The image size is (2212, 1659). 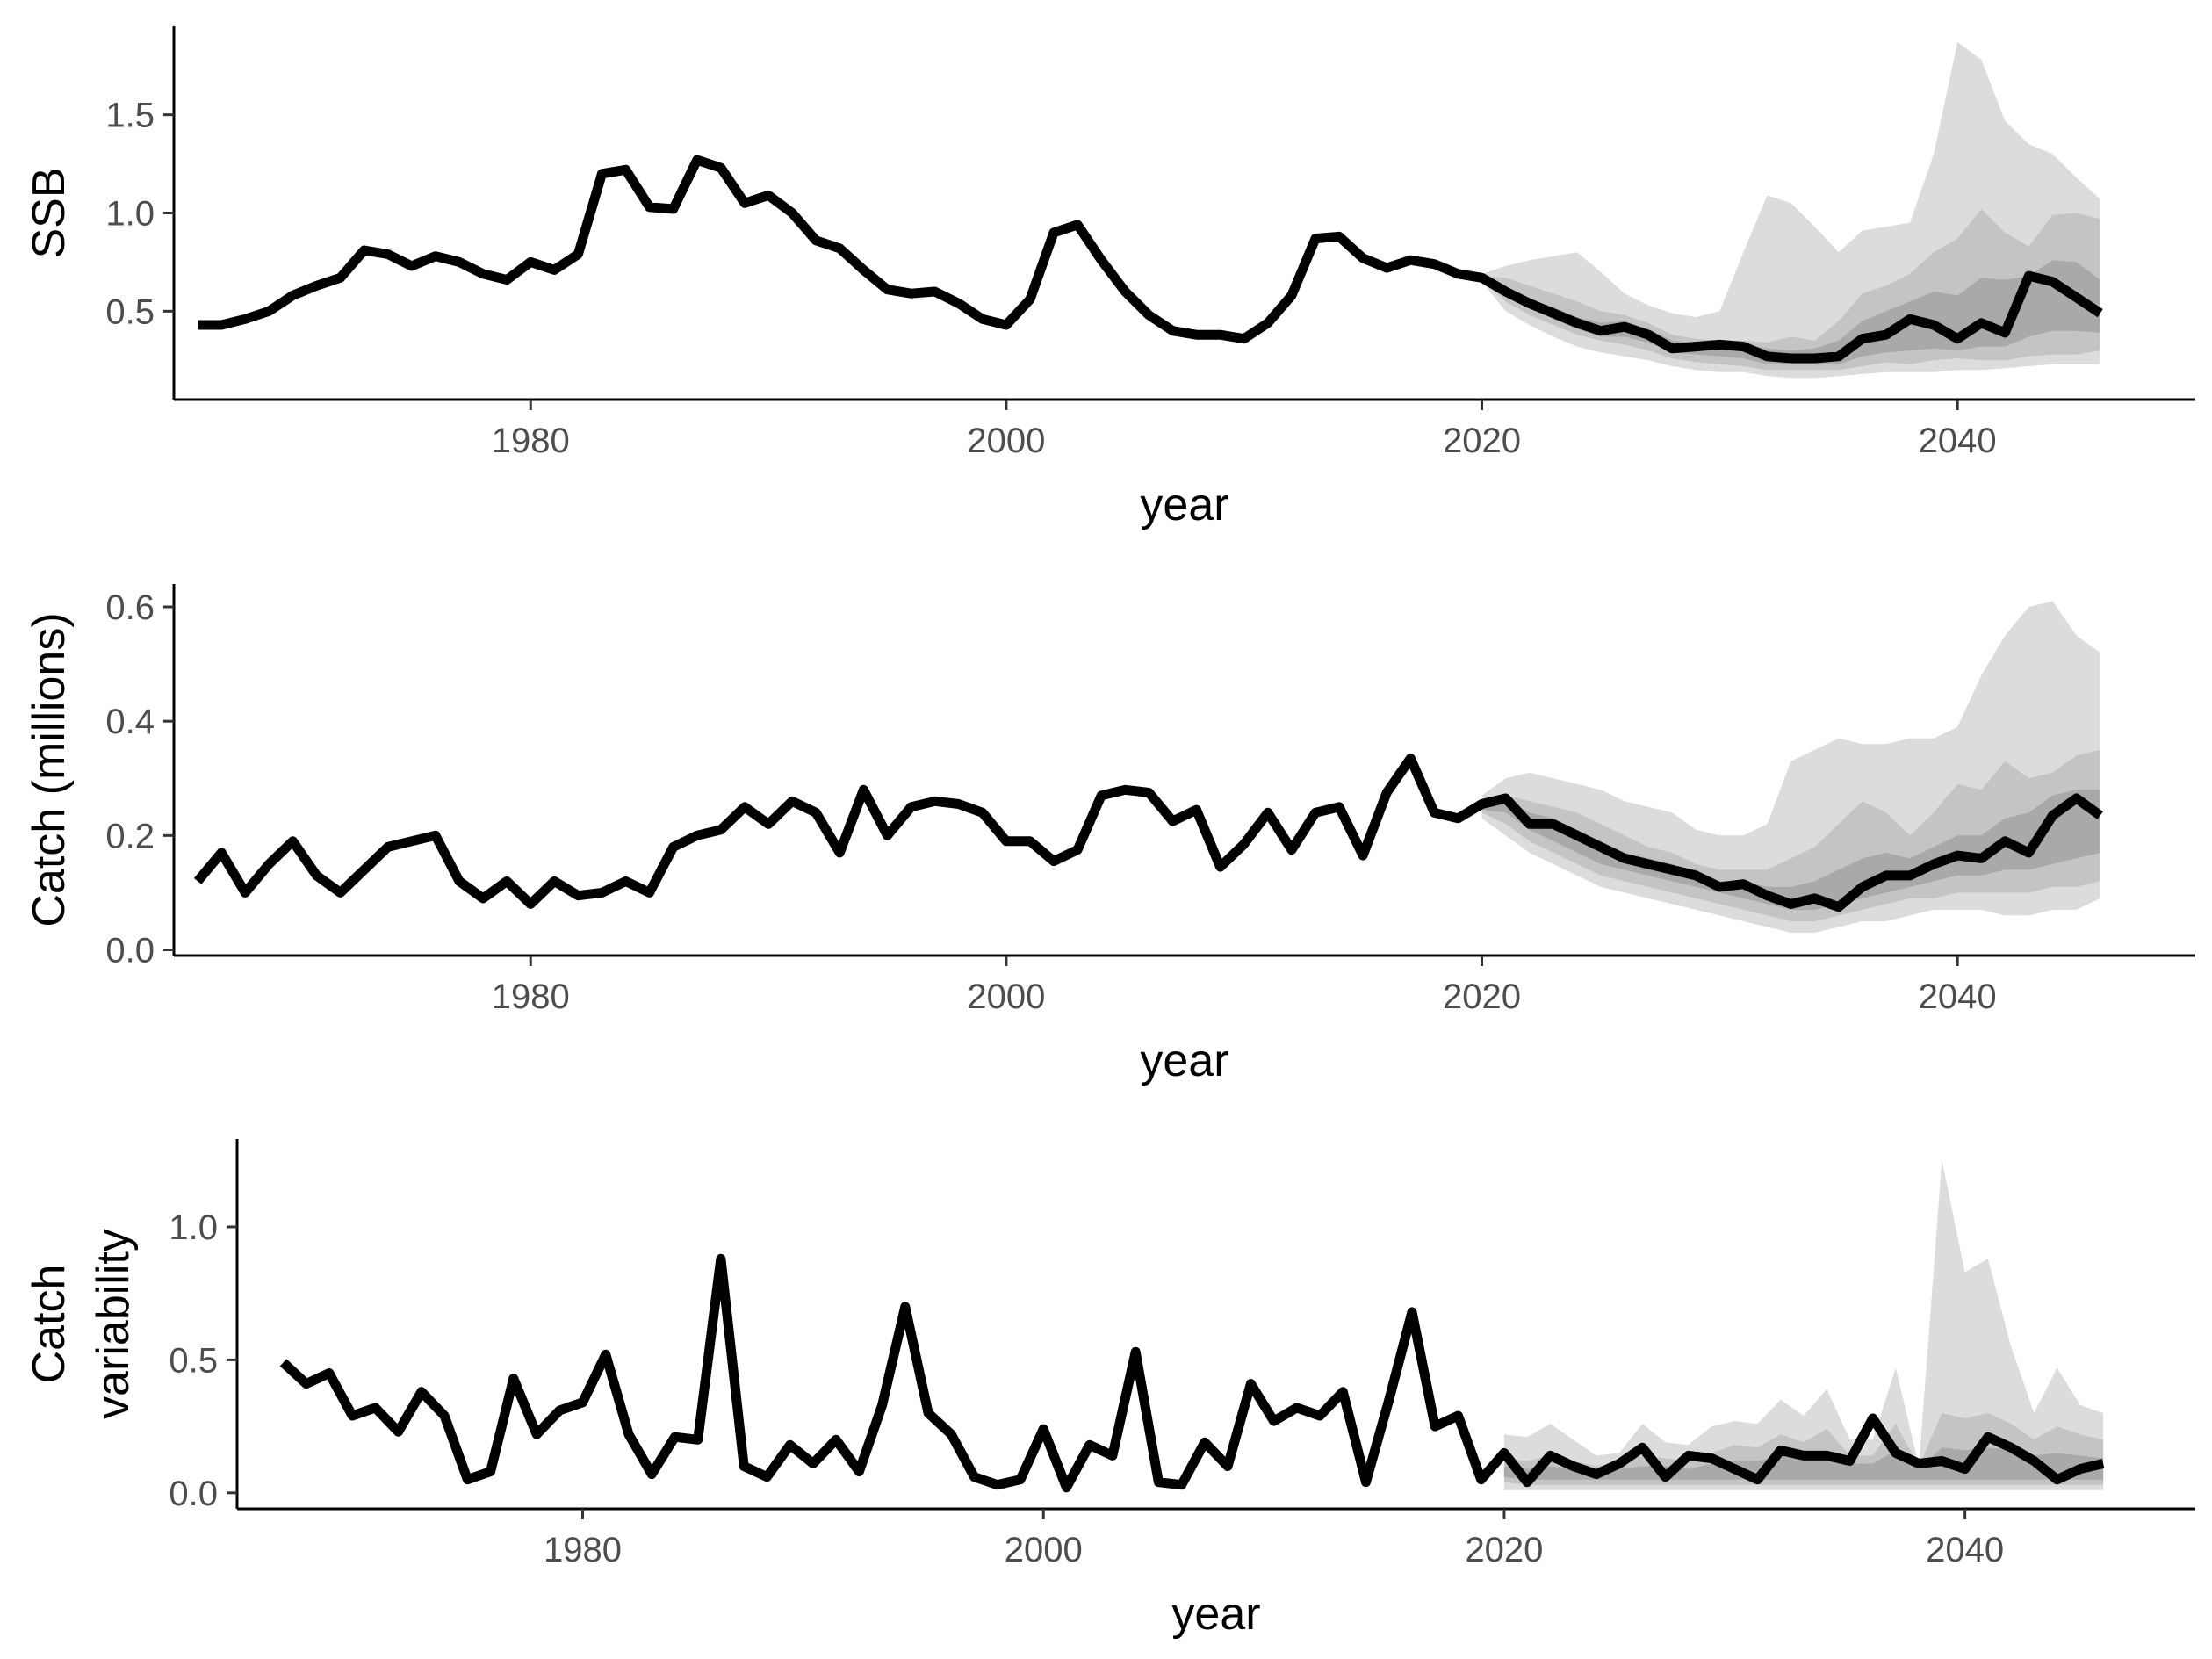 What do you see at coordinates (49, 1324) in the screenshot?
I see `y-axis-title: Catch` at bounding box center [49, 1324].